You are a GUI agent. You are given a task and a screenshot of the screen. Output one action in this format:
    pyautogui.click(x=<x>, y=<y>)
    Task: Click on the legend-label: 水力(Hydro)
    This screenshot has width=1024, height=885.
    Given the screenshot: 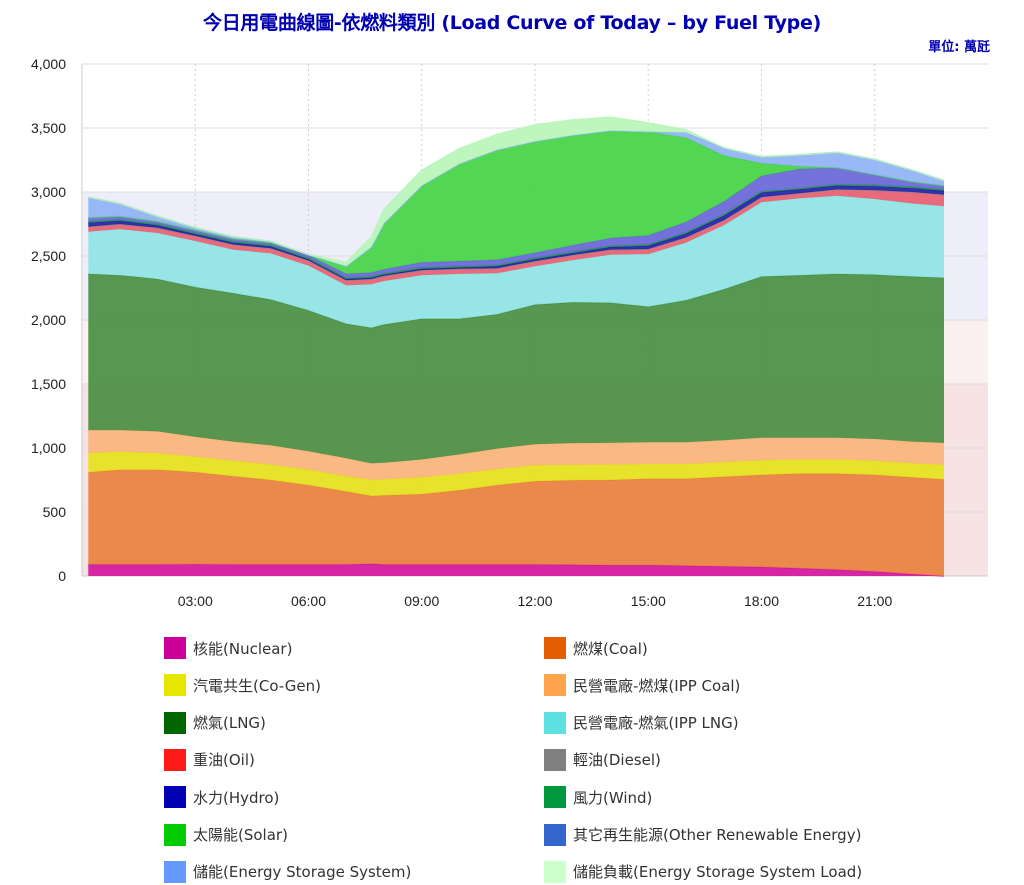 What is the action you would take?
    pyautogui.click(x=236, y=797)
    